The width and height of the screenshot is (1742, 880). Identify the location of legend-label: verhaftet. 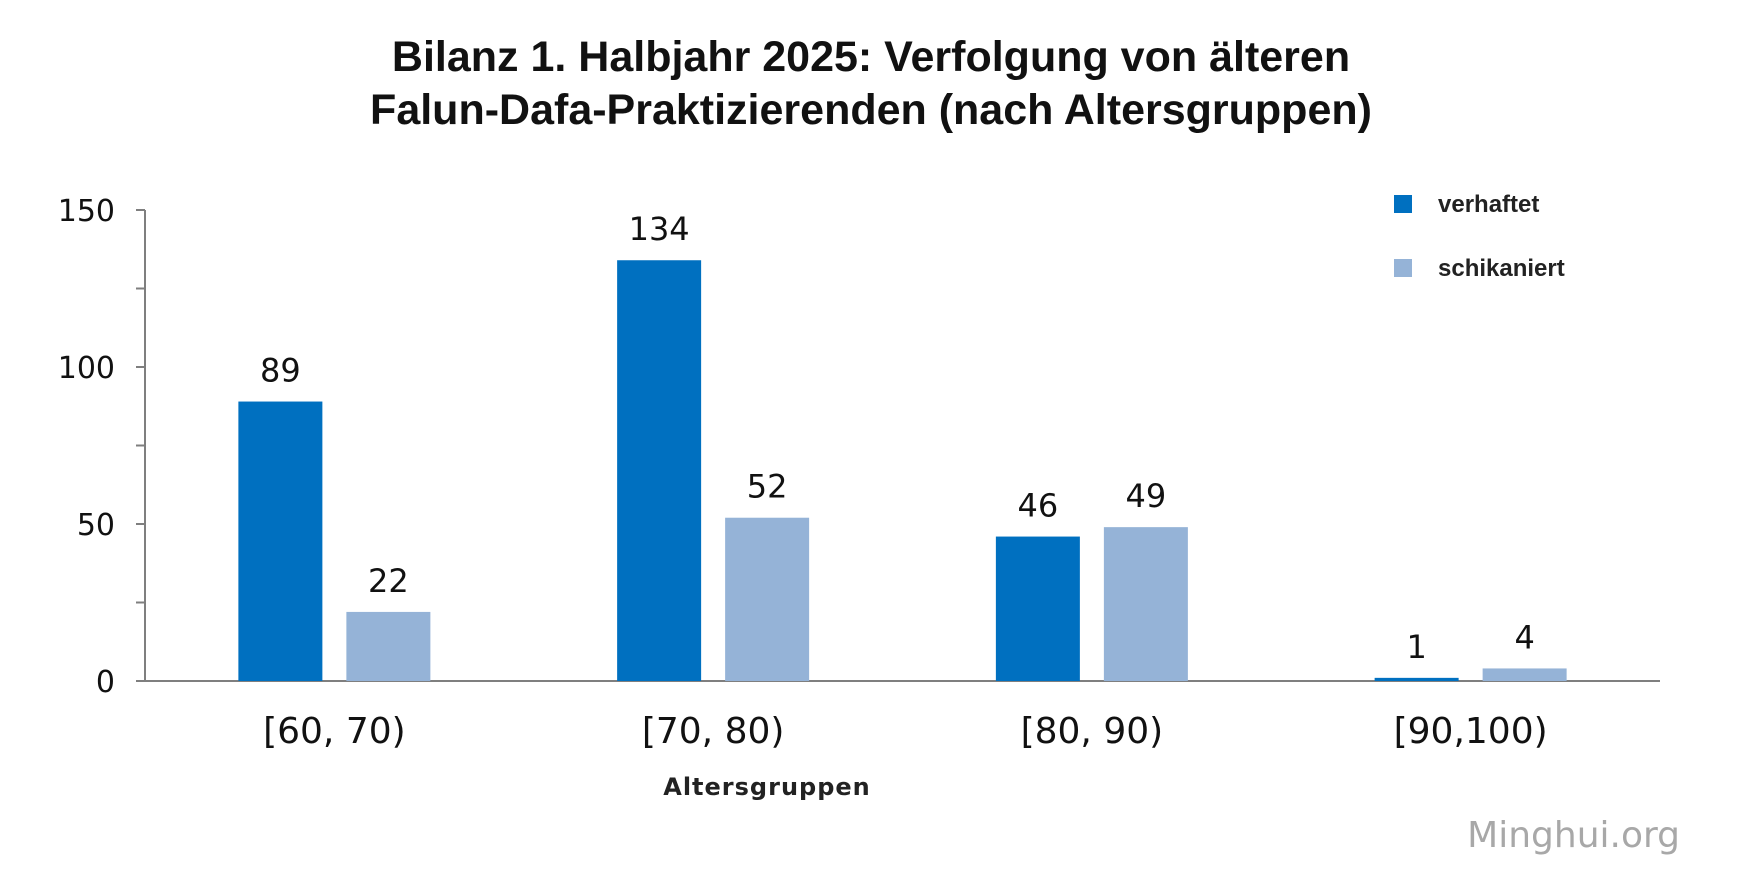
(1488, 204).